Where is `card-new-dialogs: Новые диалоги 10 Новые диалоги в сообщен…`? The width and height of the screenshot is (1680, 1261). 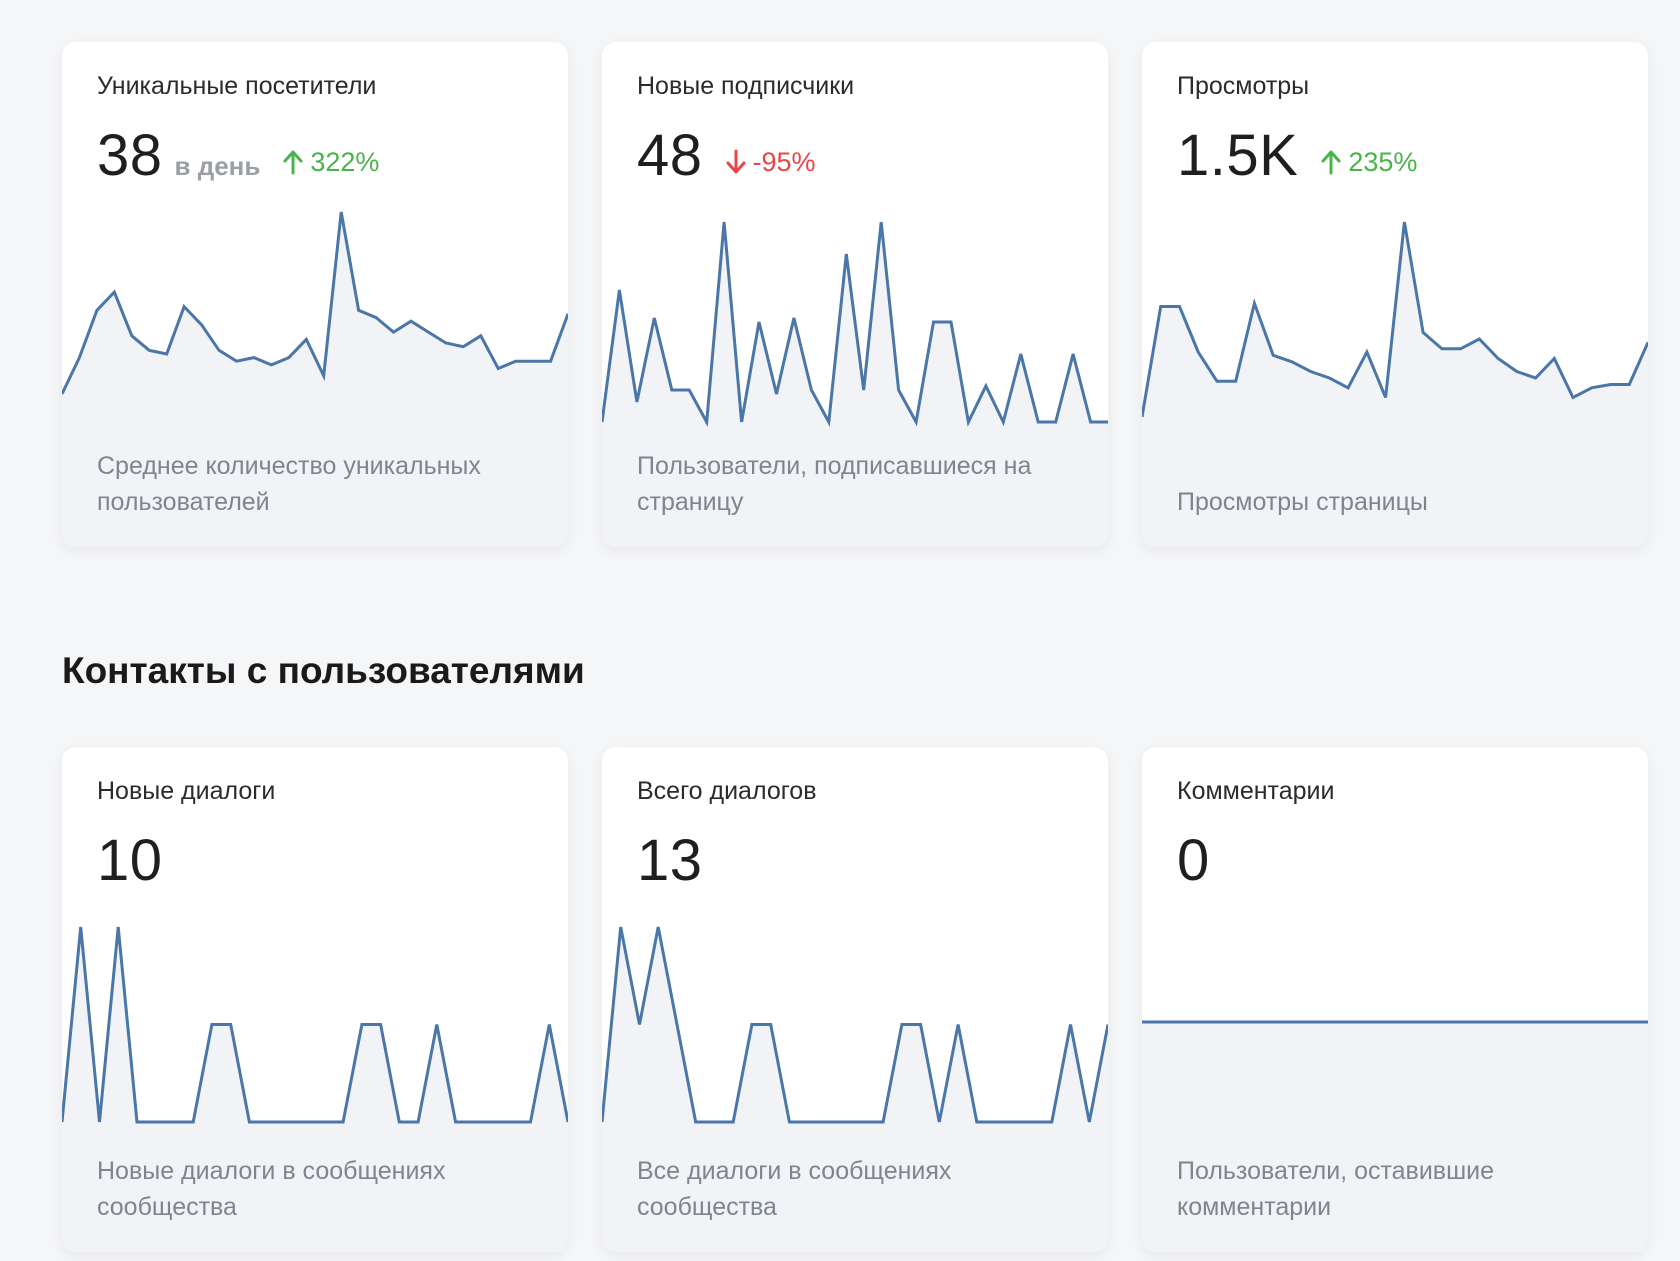
card-new-dialogs: Новые диалоги 10 Новые диалоги в сообщен… is located at coordinates (315, 999).